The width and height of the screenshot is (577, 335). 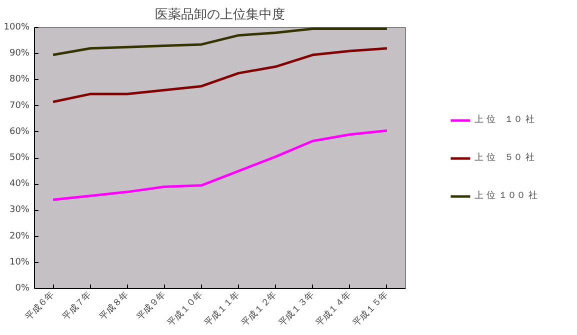 I want to click on x-tick-label: 平成１２年, so click(x=260, y=309).